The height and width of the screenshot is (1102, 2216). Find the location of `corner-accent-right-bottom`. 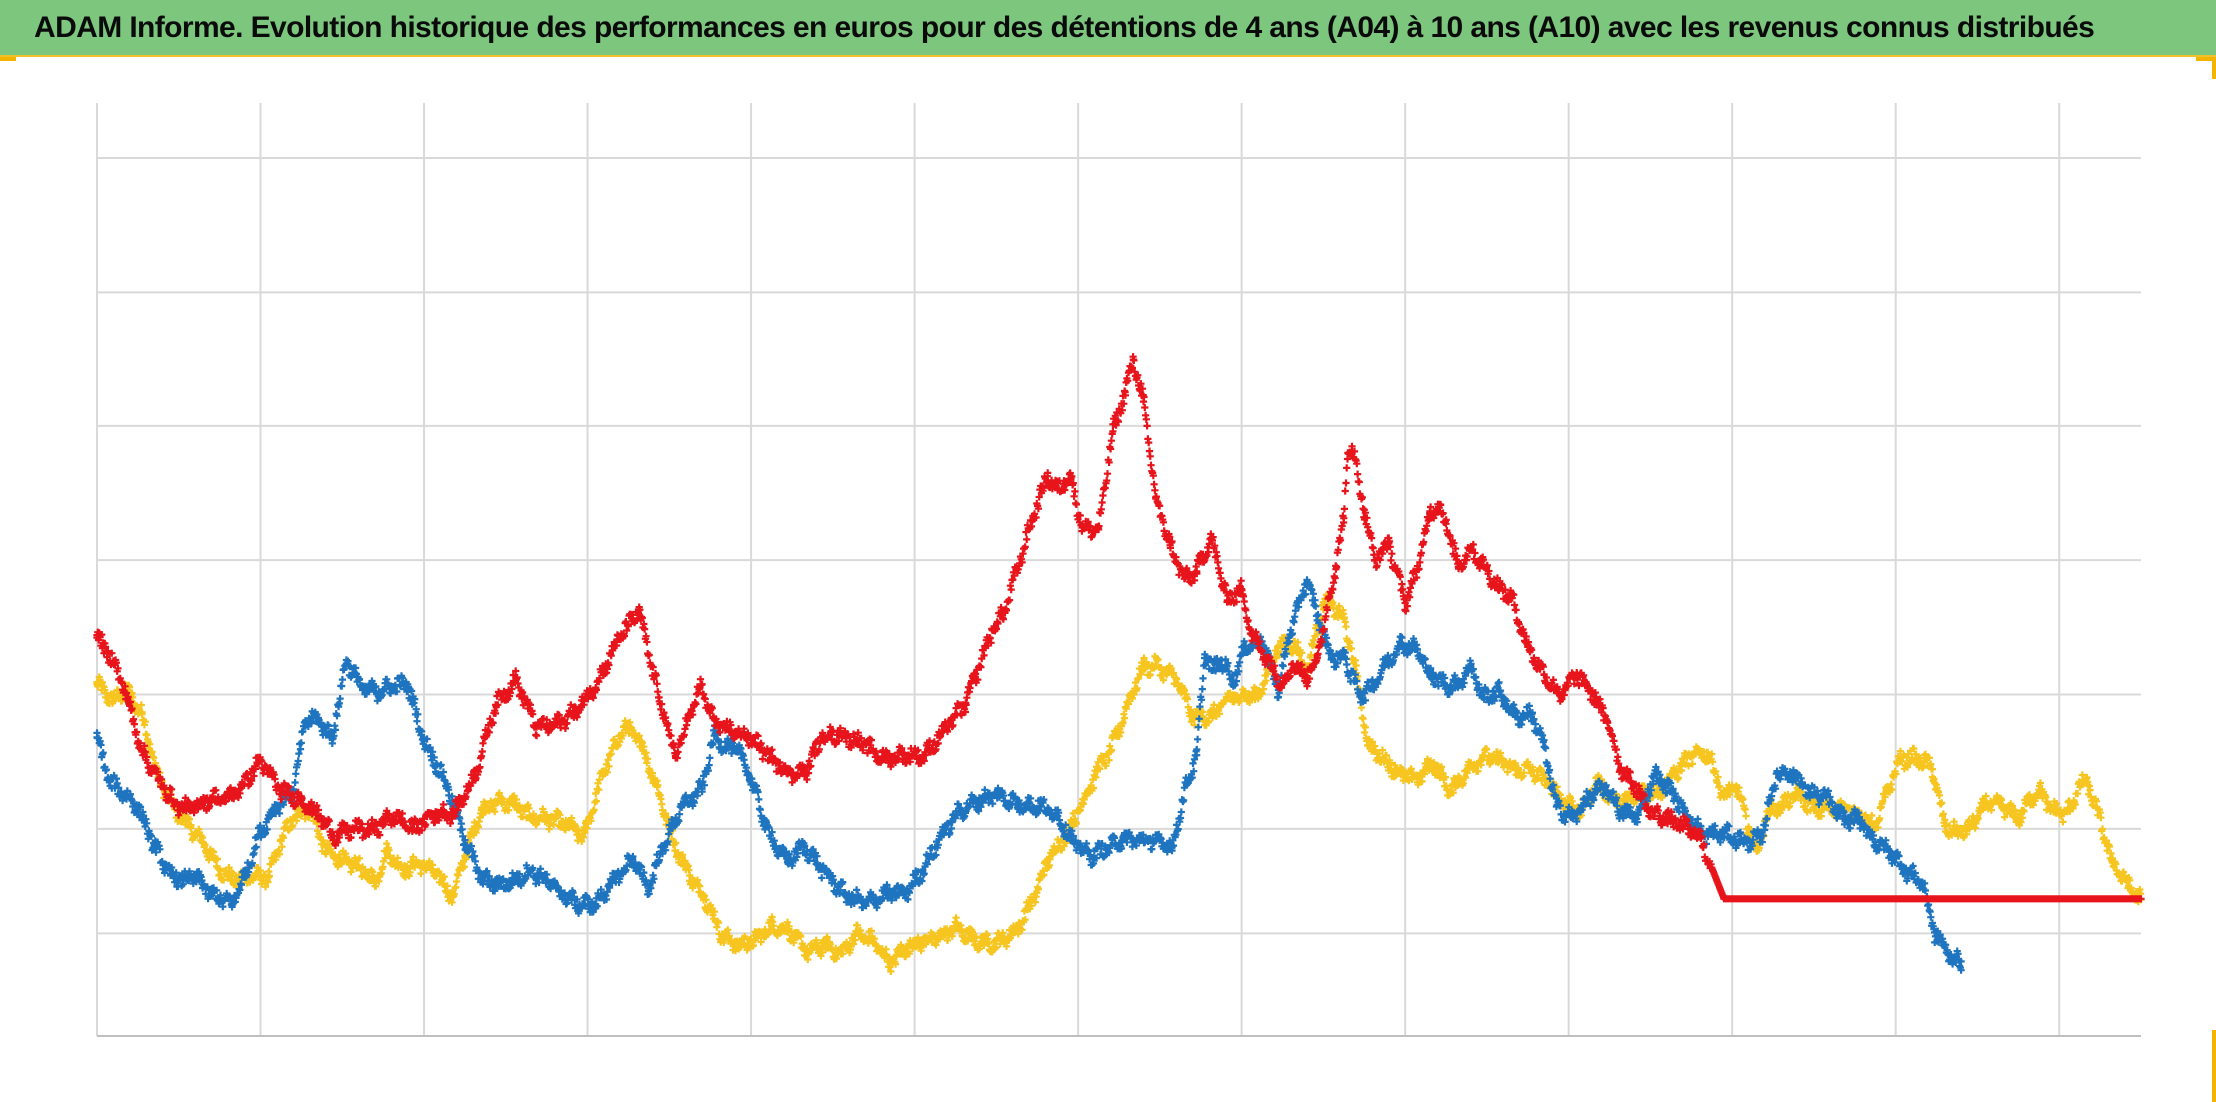

corner-accent-right-bottom is located at coordinates (2214, 1066).